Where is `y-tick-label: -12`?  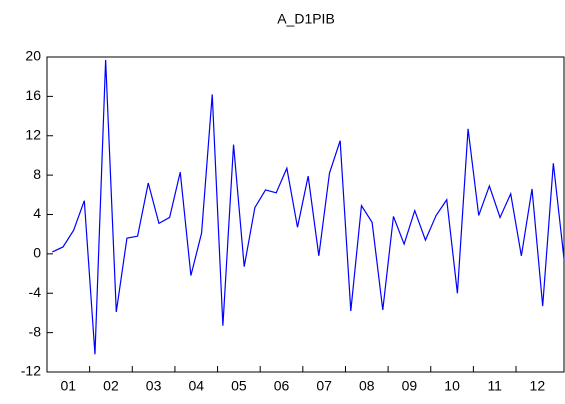
y-tick-label: -12 is located at coordinates (31, 371).